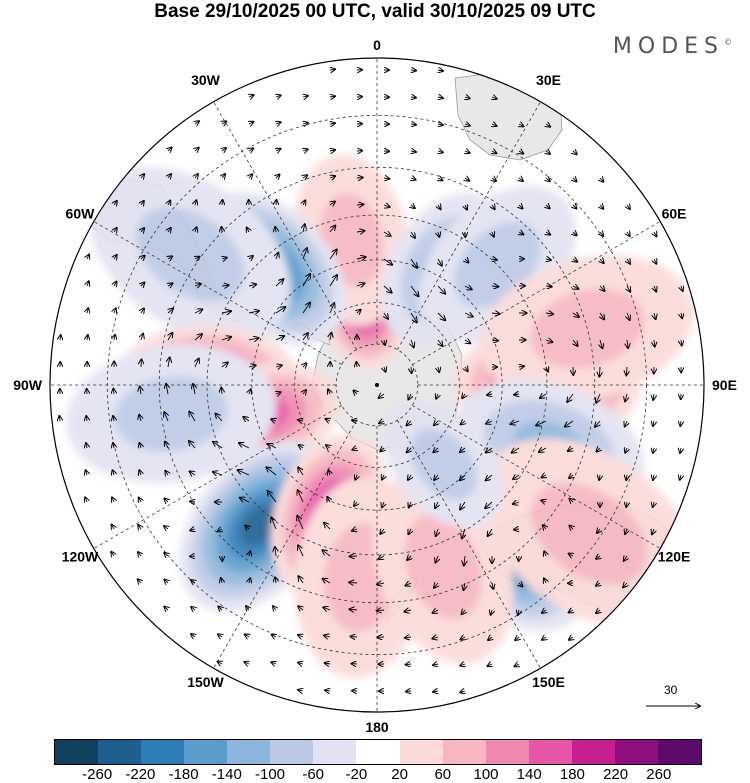 This screenshot has height=783, width=750. Describe the element at coordinates (378, 752) in the screenshot. I see `colorbar` at that location.